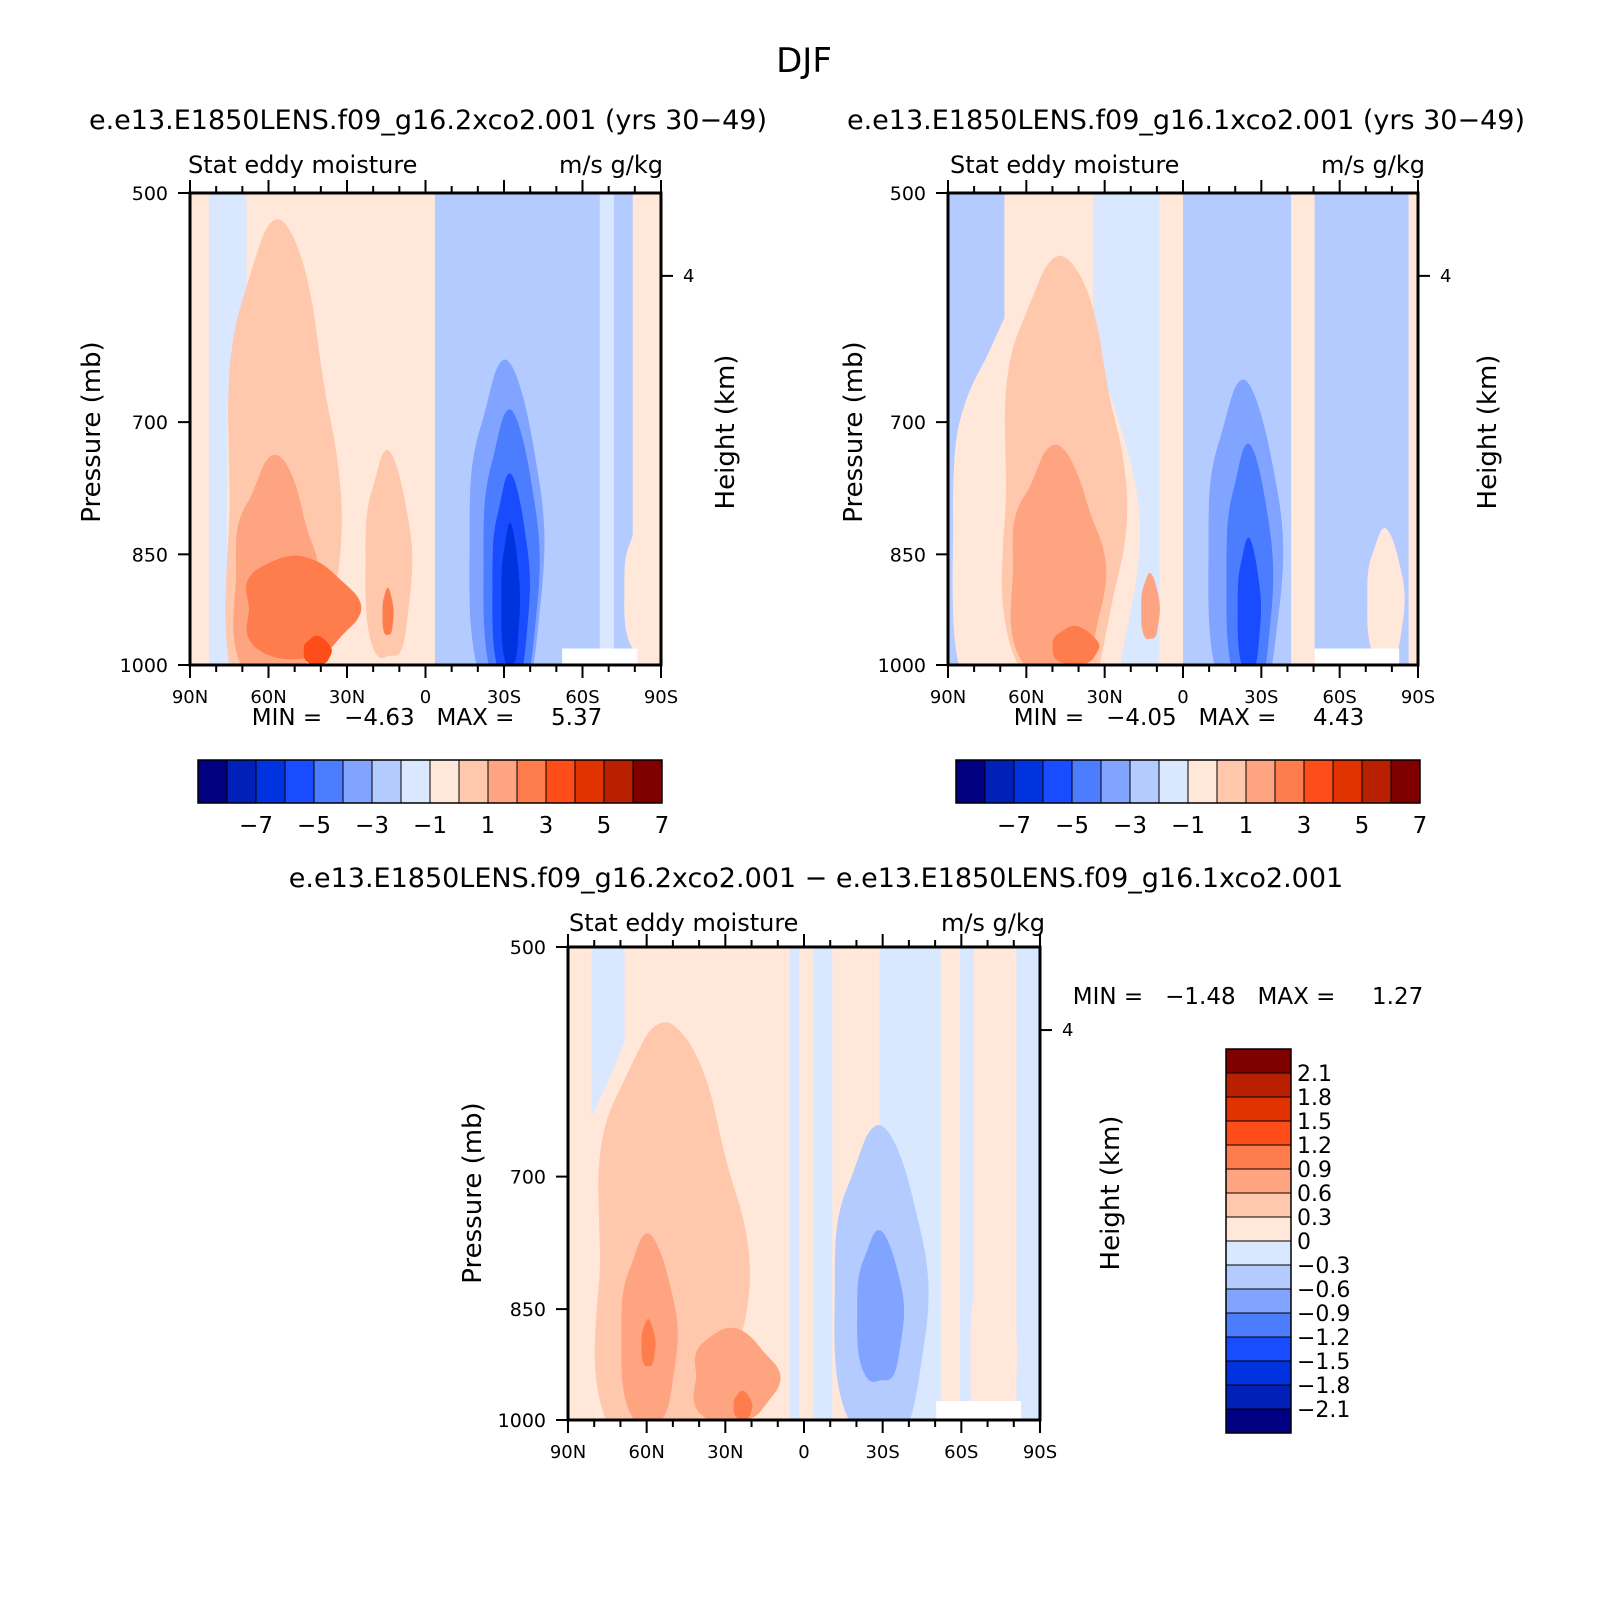 This screenshot has width=1608, height=1610. Describe the element at coordinates (427, 718) in the screenshot. I see `min-max-text: MIN = −4.63 MAX = 5.37` at that location.